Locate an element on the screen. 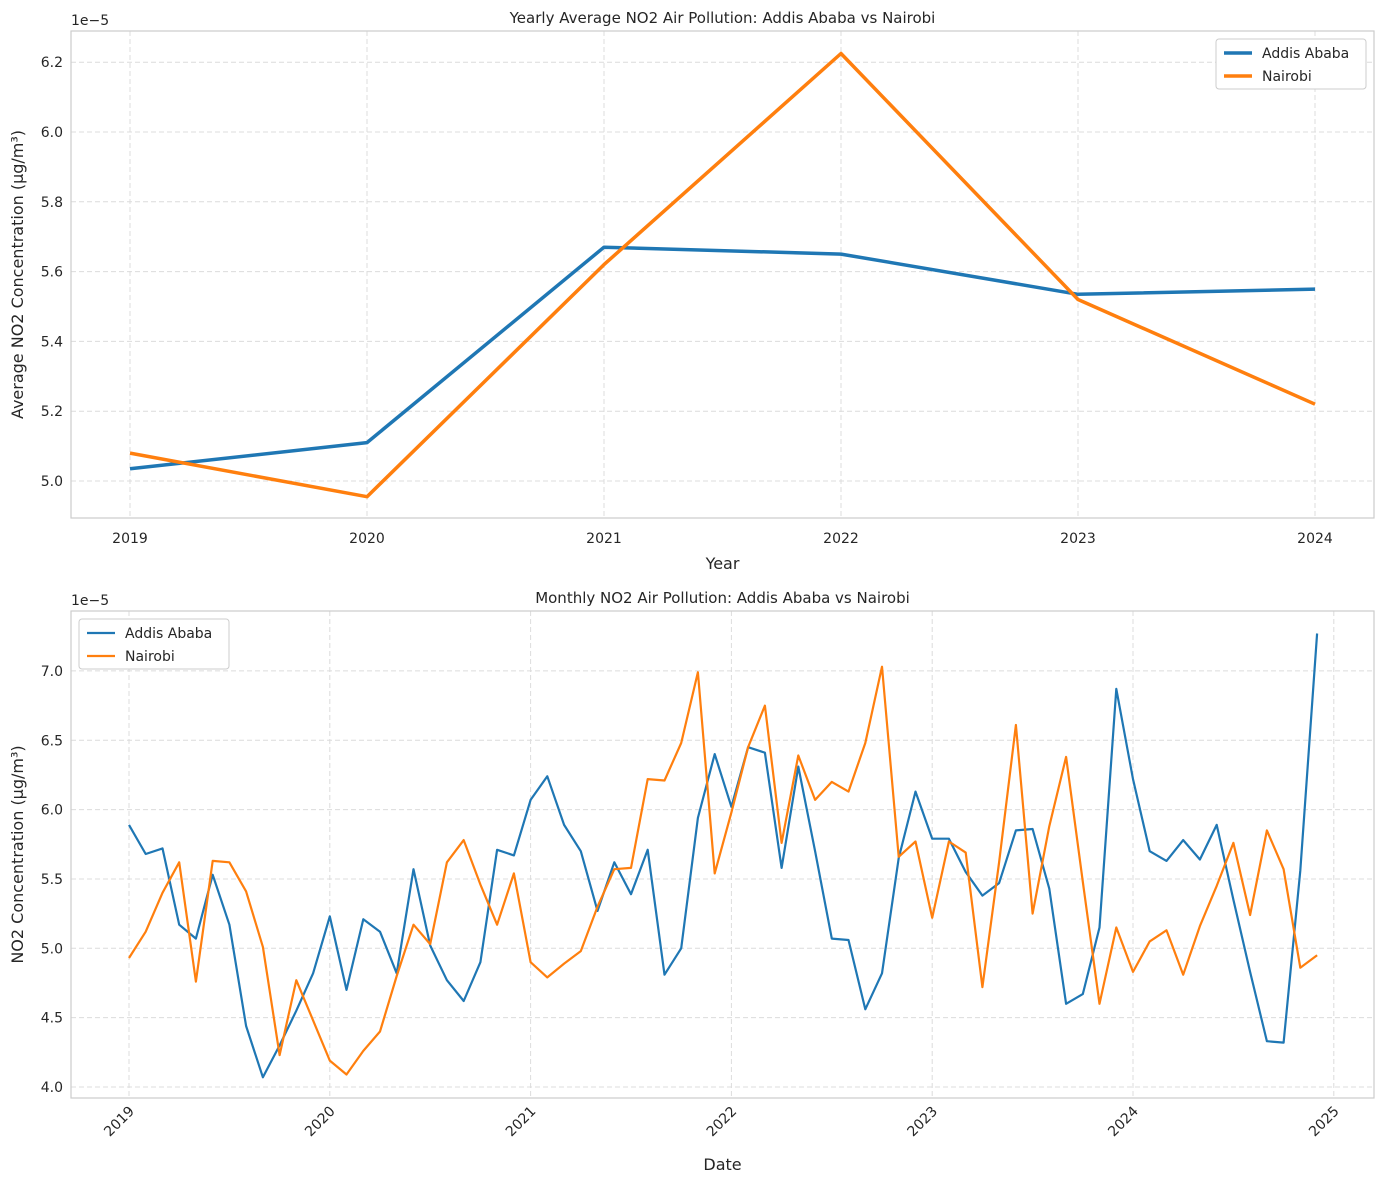  y-tick-label: 4.5 is located at coordinates (52, 1019).